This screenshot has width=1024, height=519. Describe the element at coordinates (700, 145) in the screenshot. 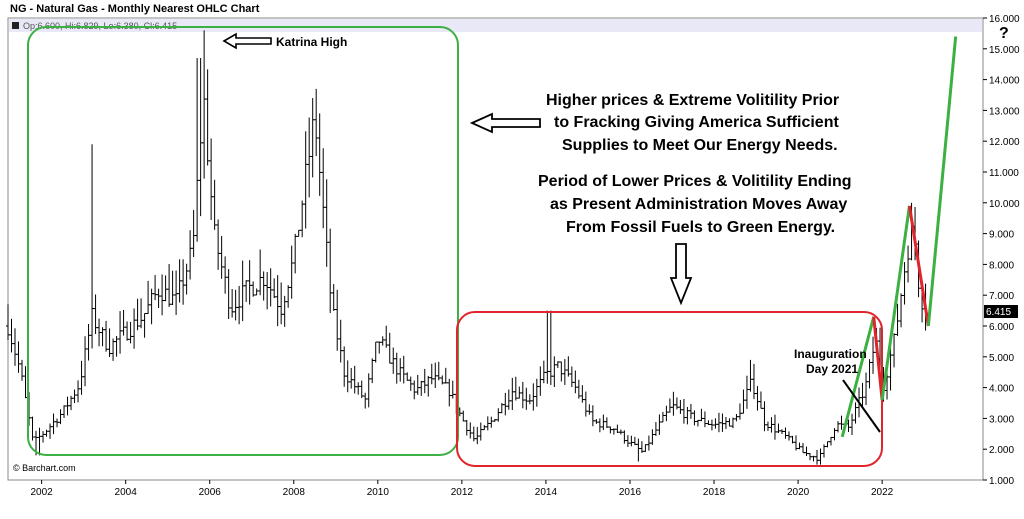

I see `box1-line-3: Supplies to Meet Our Energy Needs.` at that location.